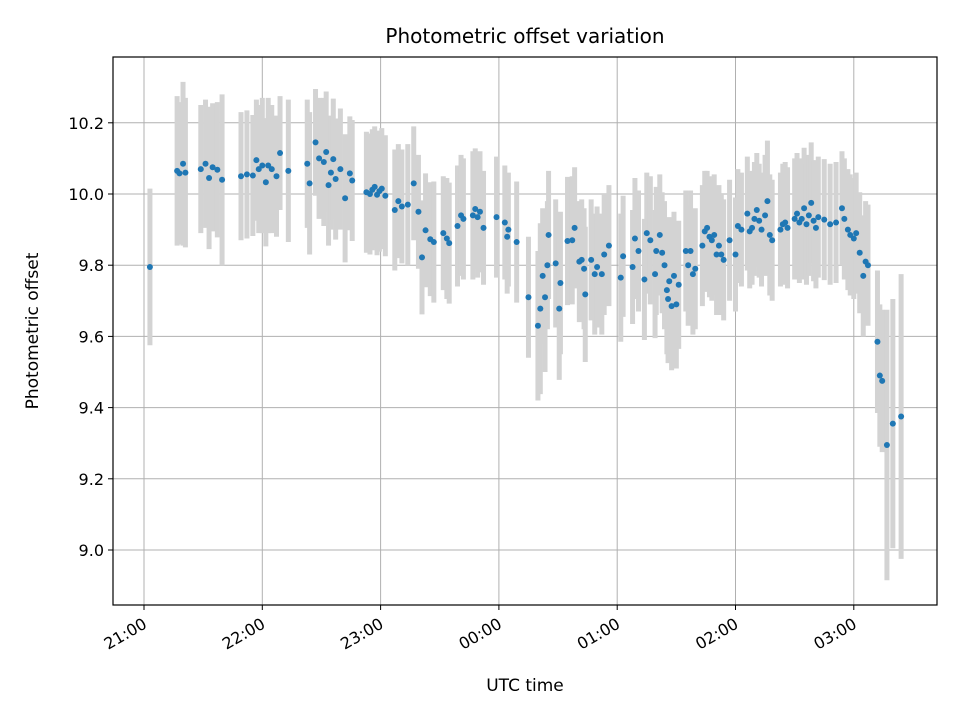 The width and height of the screenshot is (960, 720). I want to click on y-tick-label: 10.0, so click(86, 194).